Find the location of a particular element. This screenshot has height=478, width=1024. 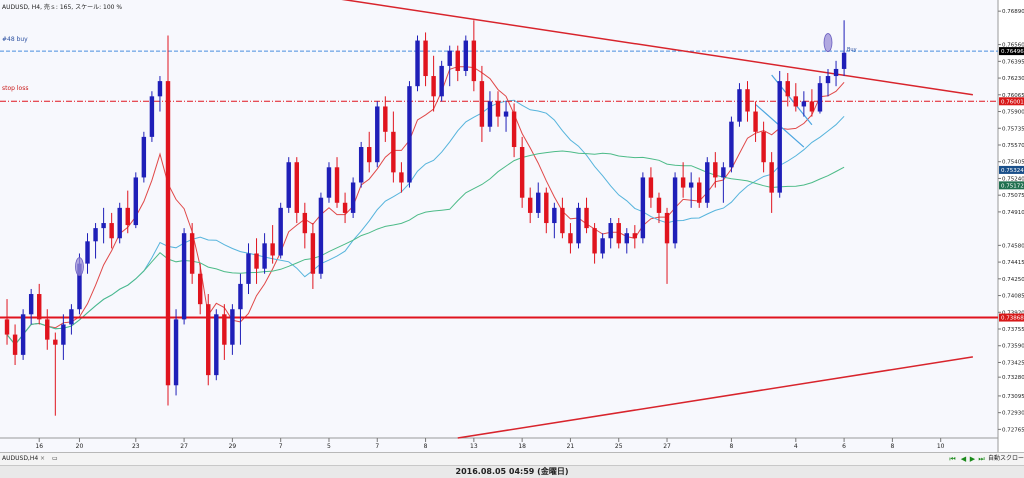

price-highlight-label: 0.76001 is located at coordinates (1012, 102).